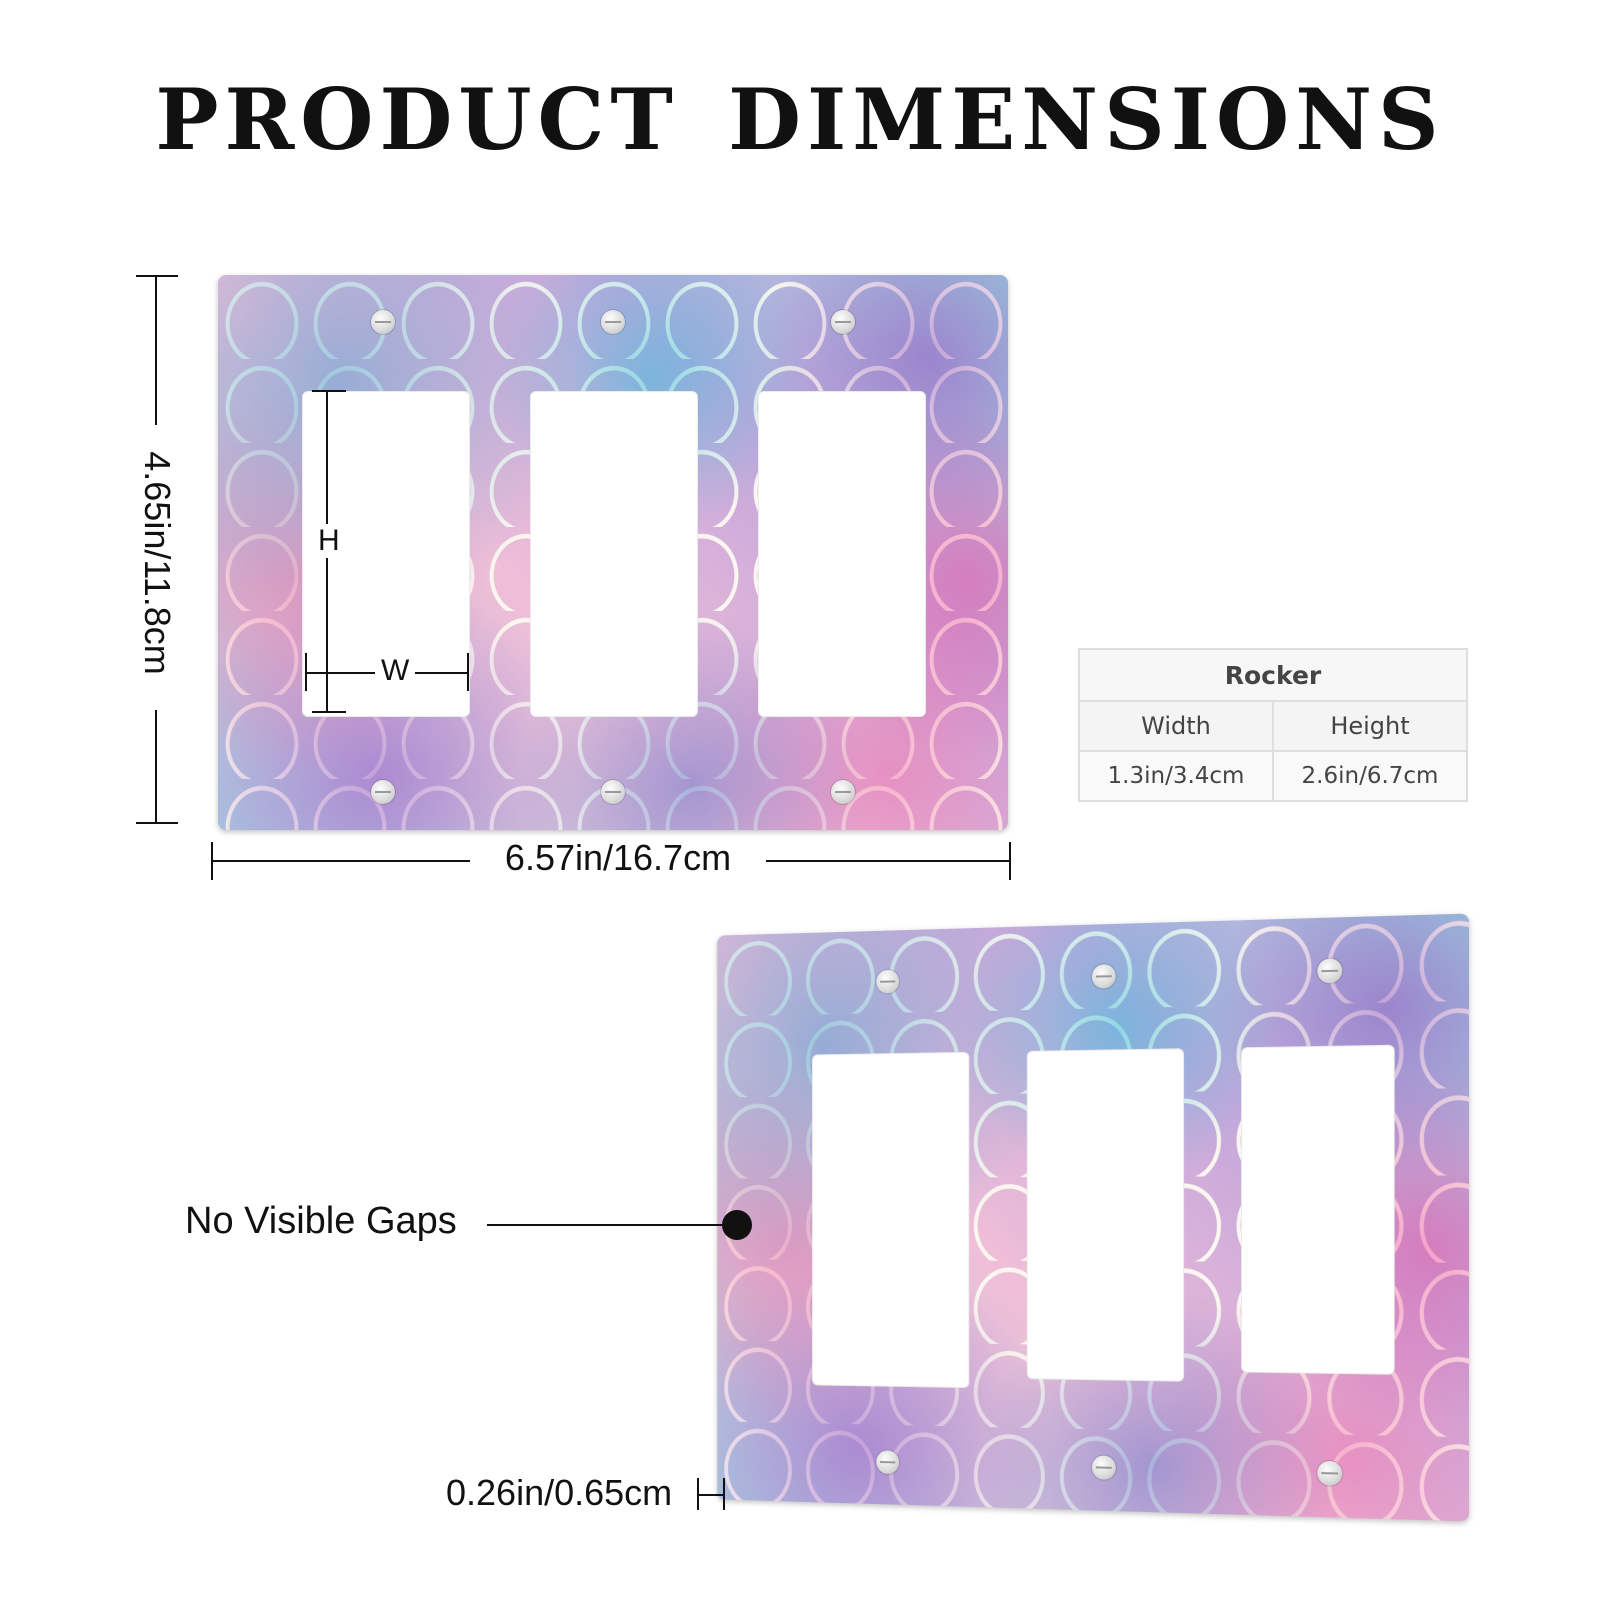  Describe the element at coordinates (157, 276) in the screenshot. I see `height-tick-top` at that location.